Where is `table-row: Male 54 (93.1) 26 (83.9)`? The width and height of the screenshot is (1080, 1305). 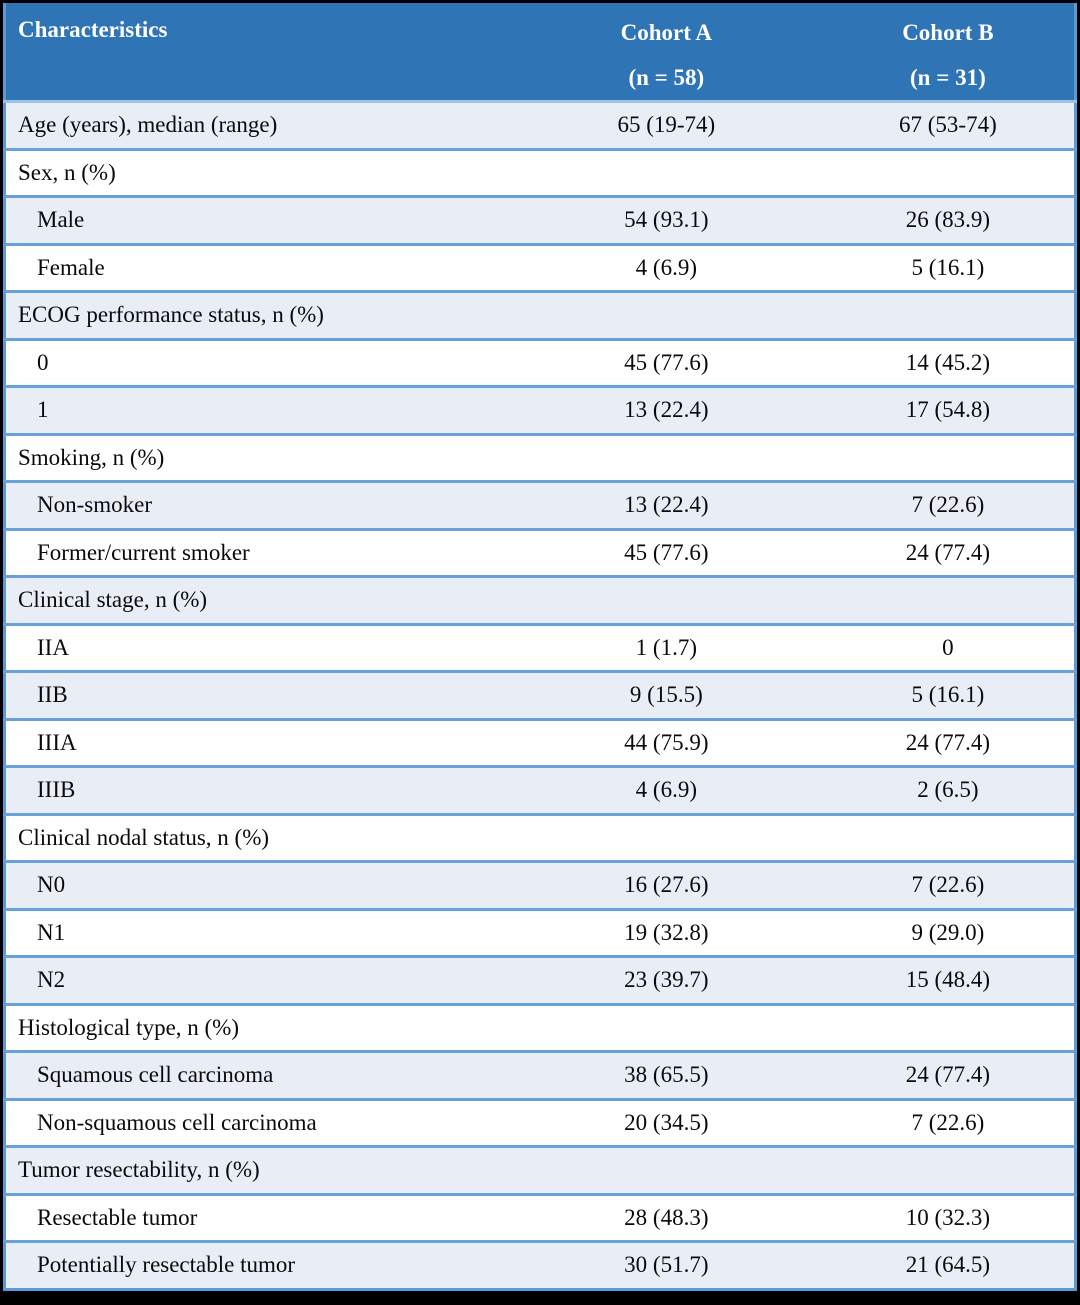
table-row: Male 54 (93.1) 26 (83.9) is located at coordinates (540, 219).